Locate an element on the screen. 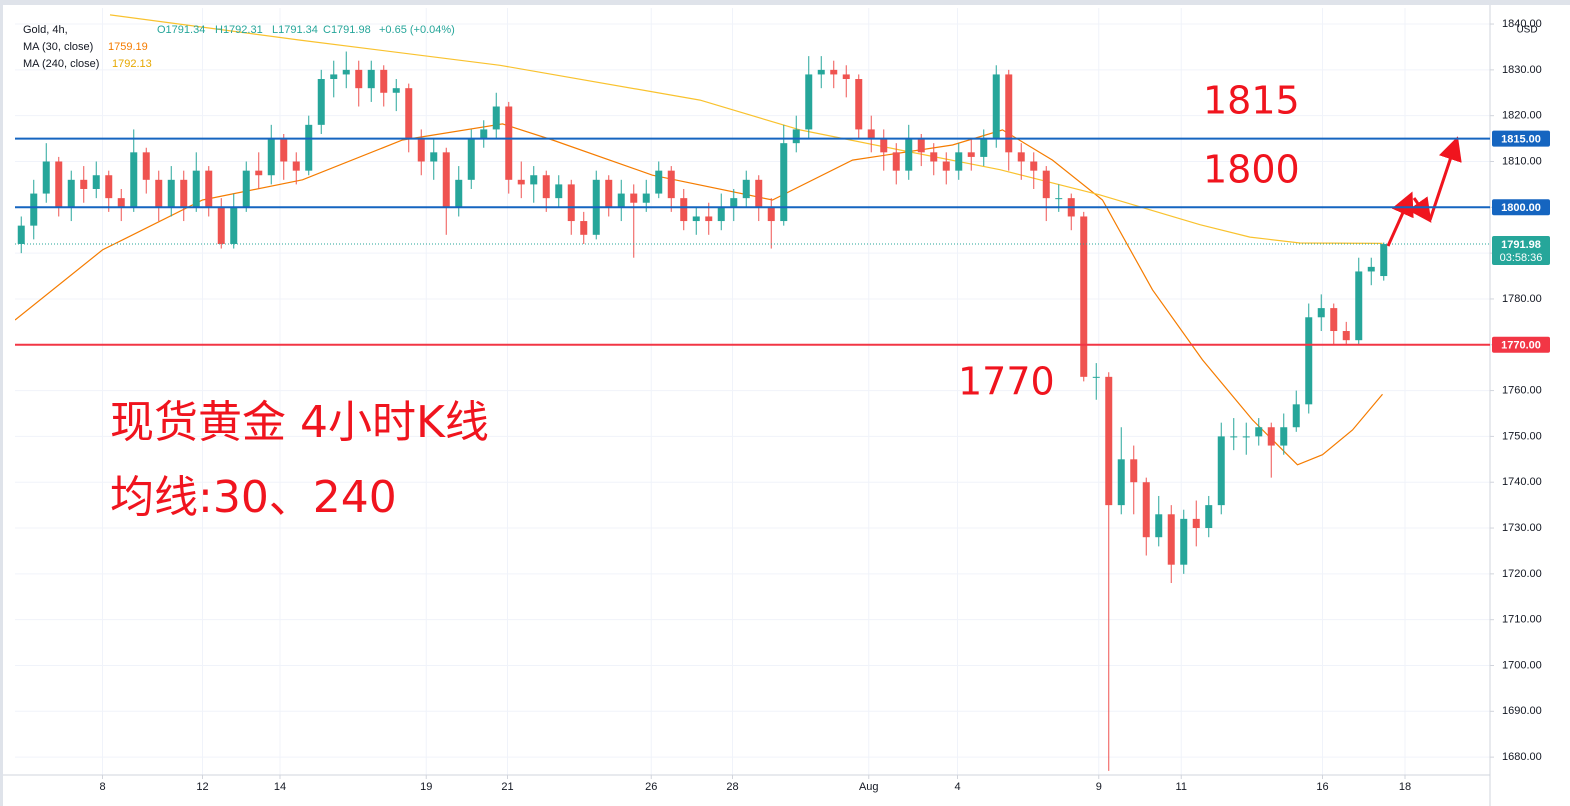  arrow is located at coordinates (1400, 219).